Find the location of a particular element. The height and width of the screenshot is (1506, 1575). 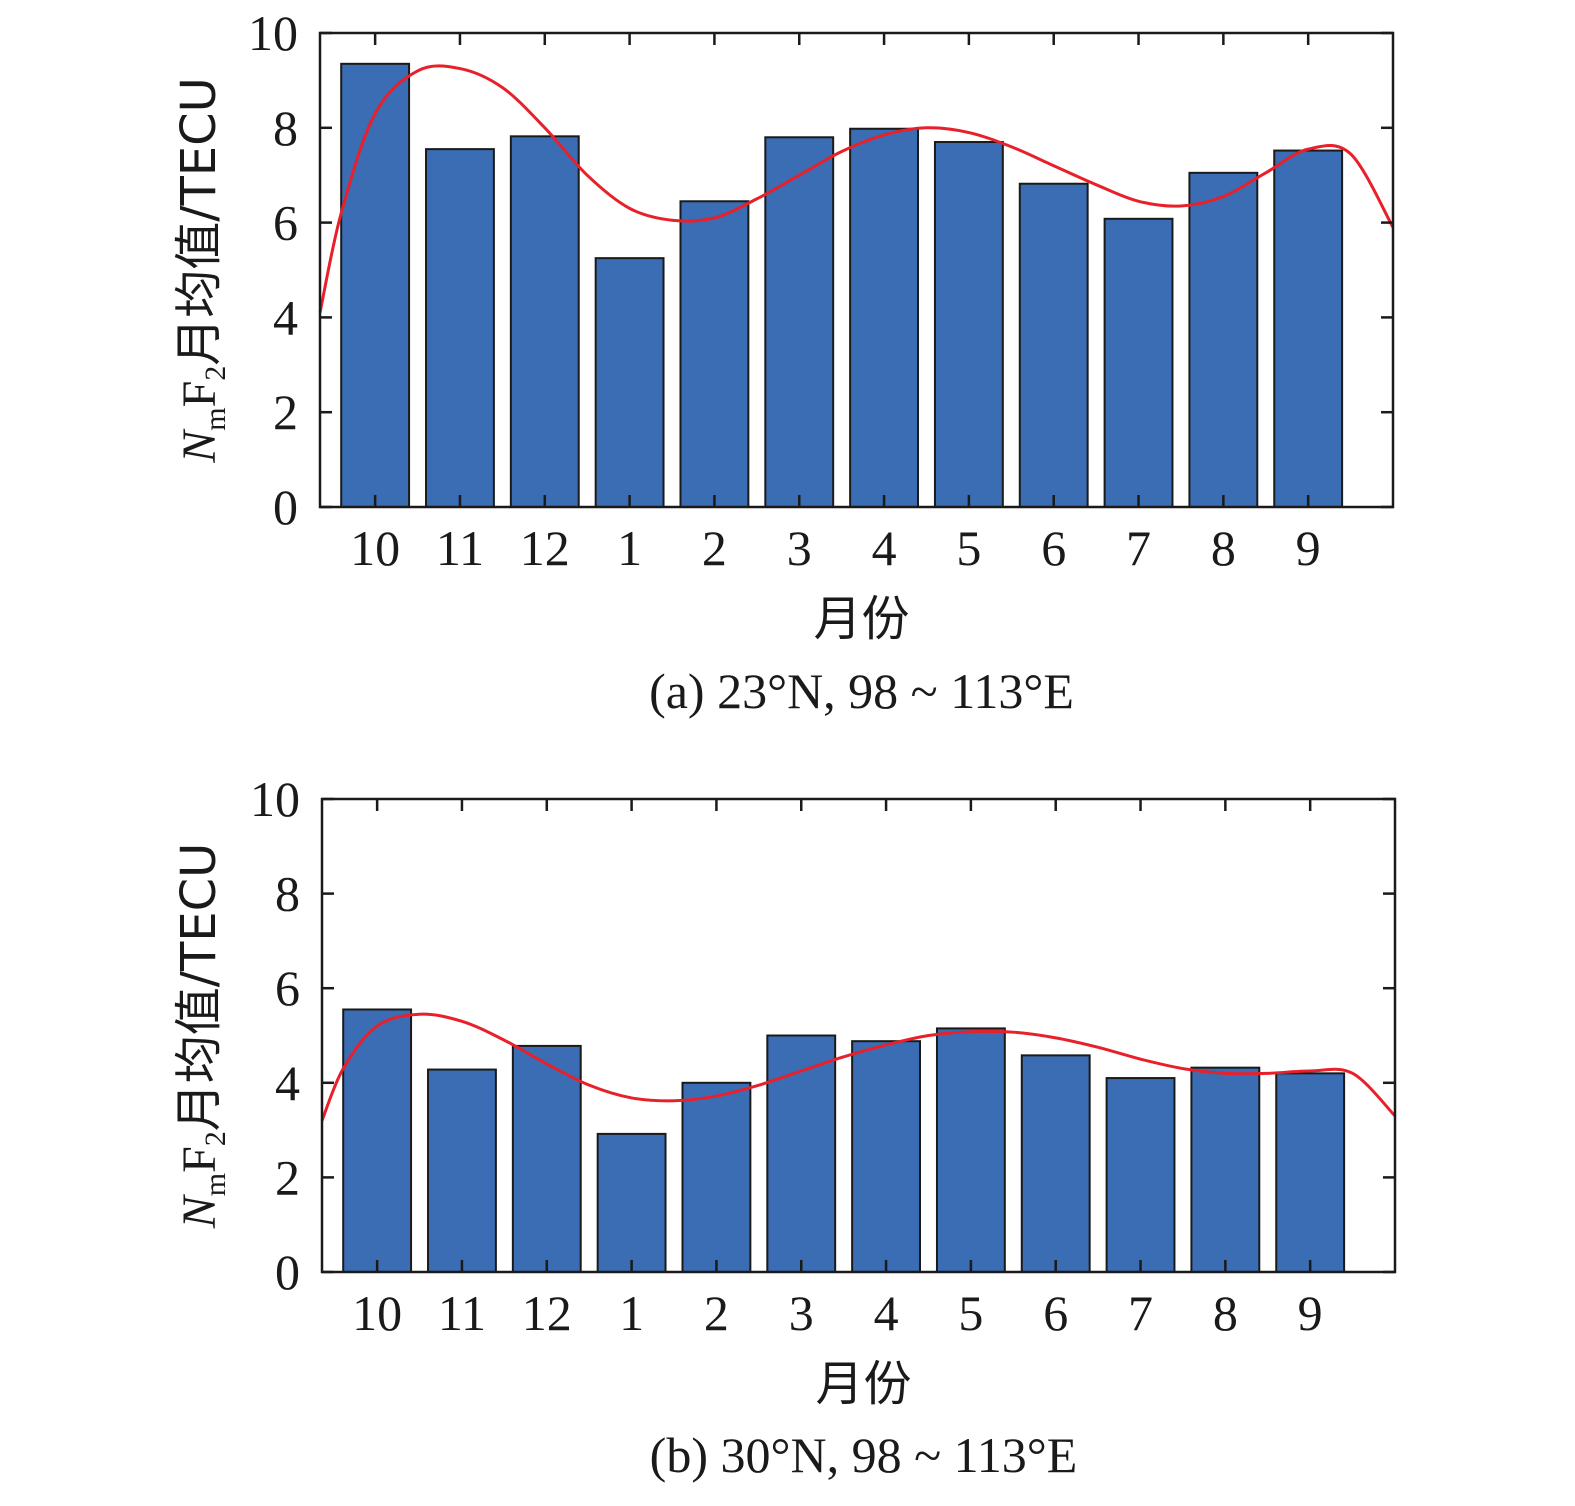

panel-caption: (b) 30°N, 98 ~ 113°E is located at coordinates (864, 1455).